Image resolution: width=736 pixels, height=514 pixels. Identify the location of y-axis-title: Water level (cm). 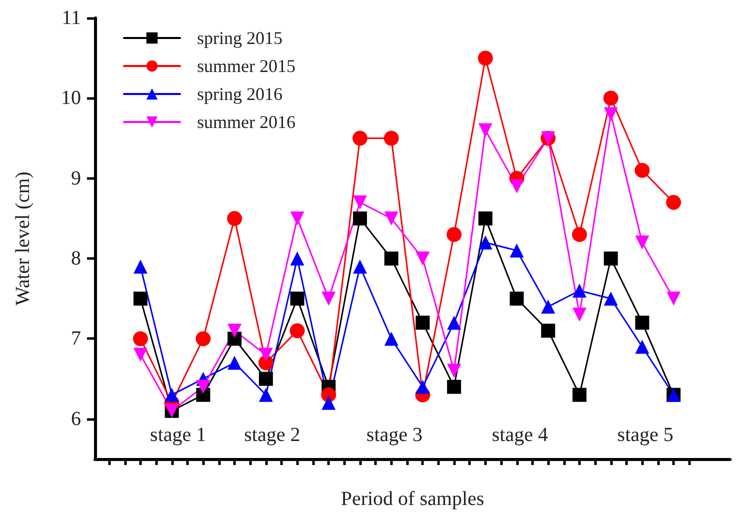
(23, 239).